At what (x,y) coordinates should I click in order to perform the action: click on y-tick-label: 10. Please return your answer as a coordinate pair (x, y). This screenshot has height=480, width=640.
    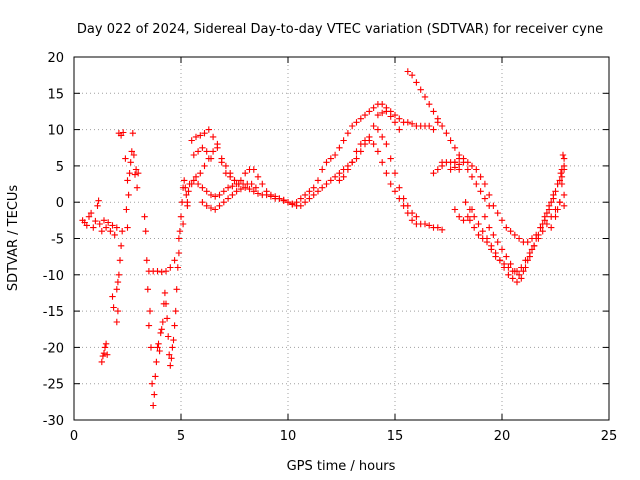
    Looking at the image, I should click on (55, 131).